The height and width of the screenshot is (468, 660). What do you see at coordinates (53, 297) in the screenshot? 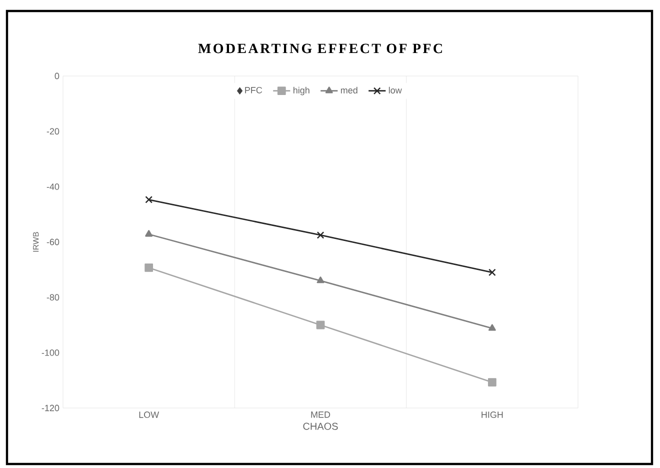
I see `y-tick-label: -80` at bounding box center [53, 297].